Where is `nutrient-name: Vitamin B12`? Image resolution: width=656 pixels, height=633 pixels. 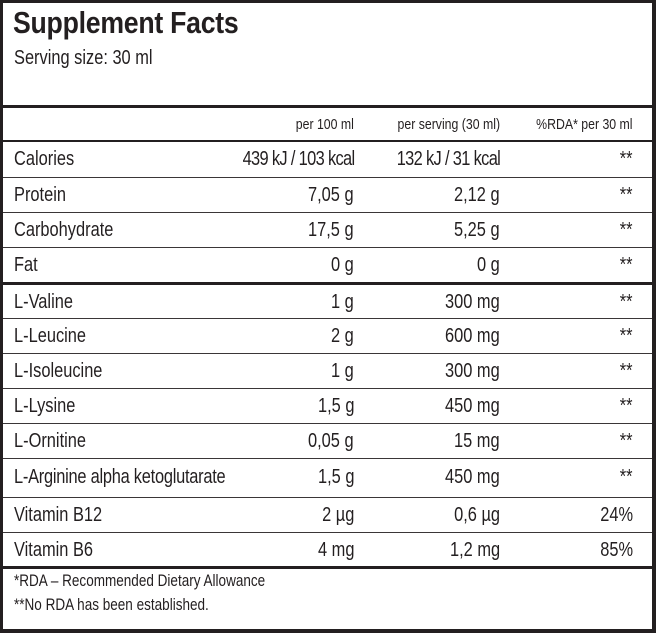 nutrient-name: Vitamin B12 is located at coordinates (58, 515).